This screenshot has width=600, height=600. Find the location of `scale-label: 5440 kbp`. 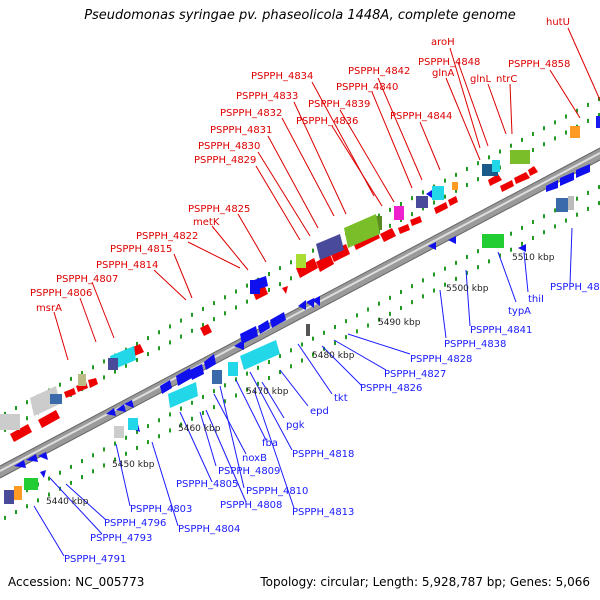

scale-label: 5440 kbp is located at coordinates (67, 502).